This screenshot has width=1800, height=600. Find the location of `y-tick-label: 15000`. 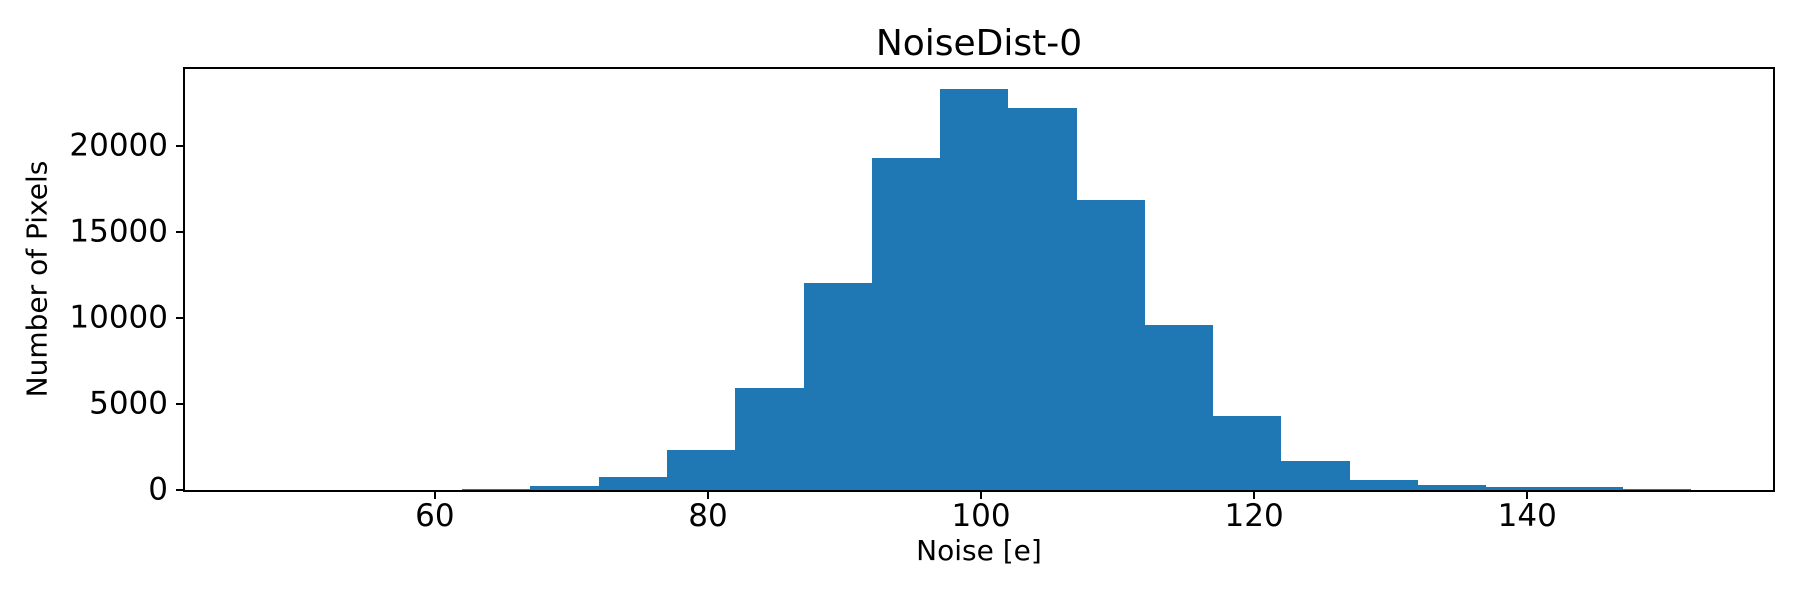

y-tick-label: 15000 is located at coordinates (118, 231).